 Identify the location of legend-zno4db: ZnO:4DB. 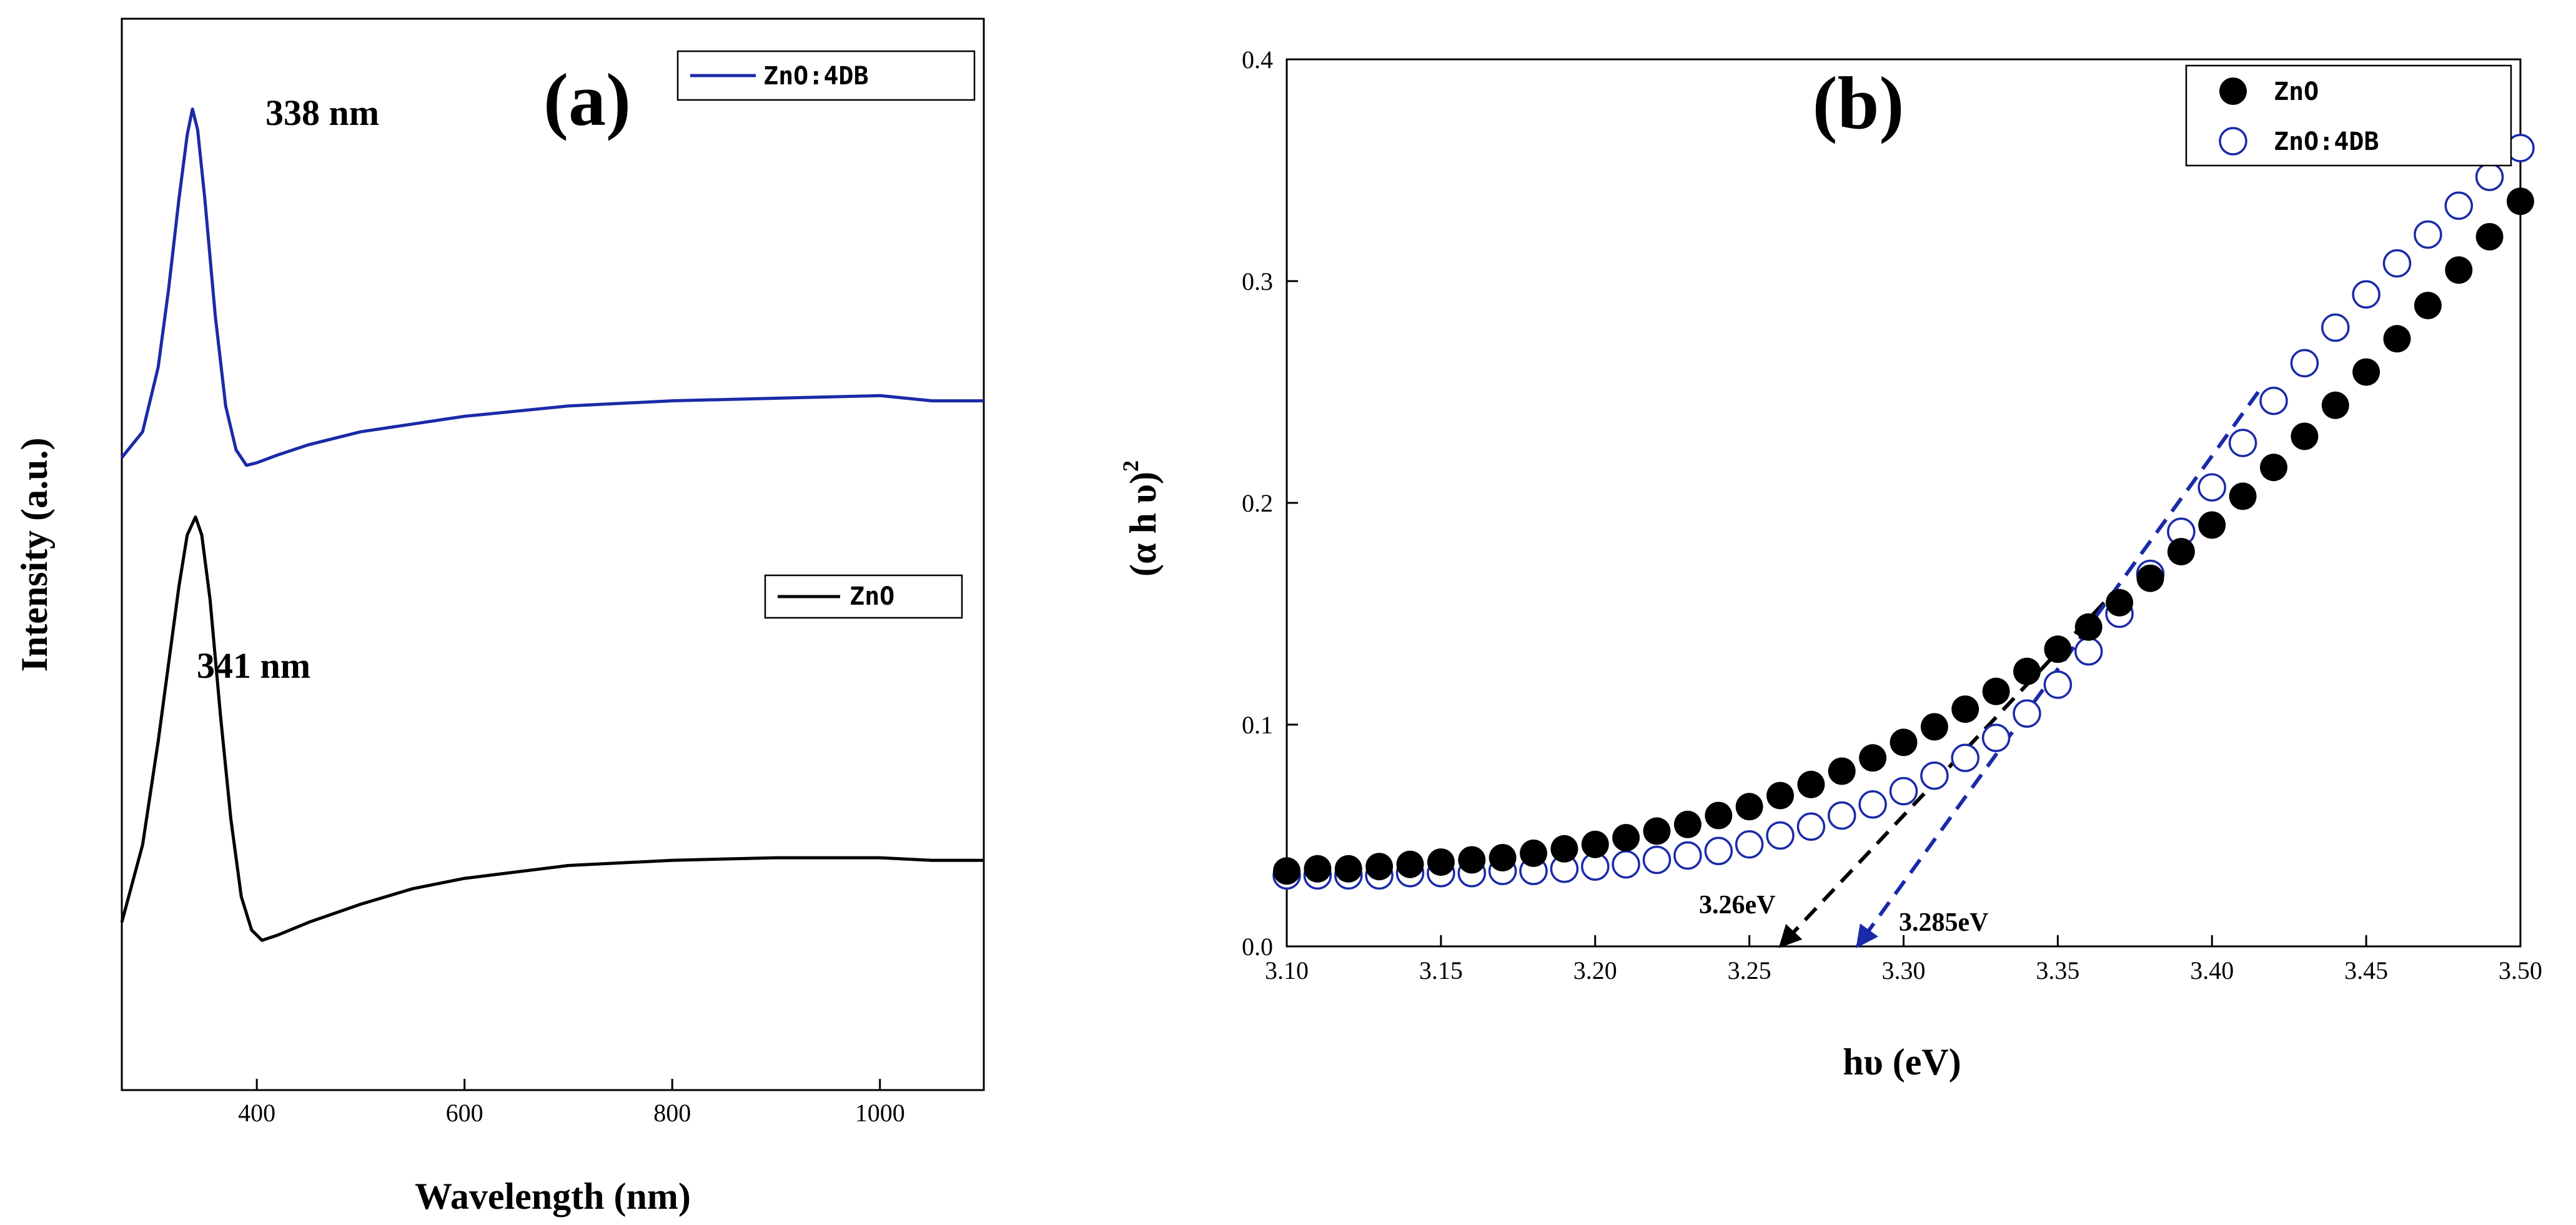
(826, 75).